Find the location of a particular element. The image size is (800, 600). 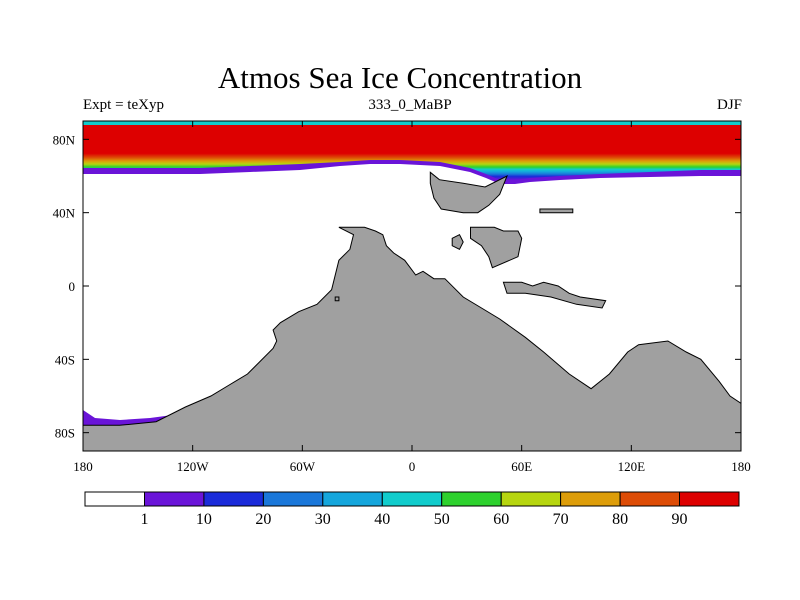

colorbar-label: 1 is located at coordinates (145, 519).